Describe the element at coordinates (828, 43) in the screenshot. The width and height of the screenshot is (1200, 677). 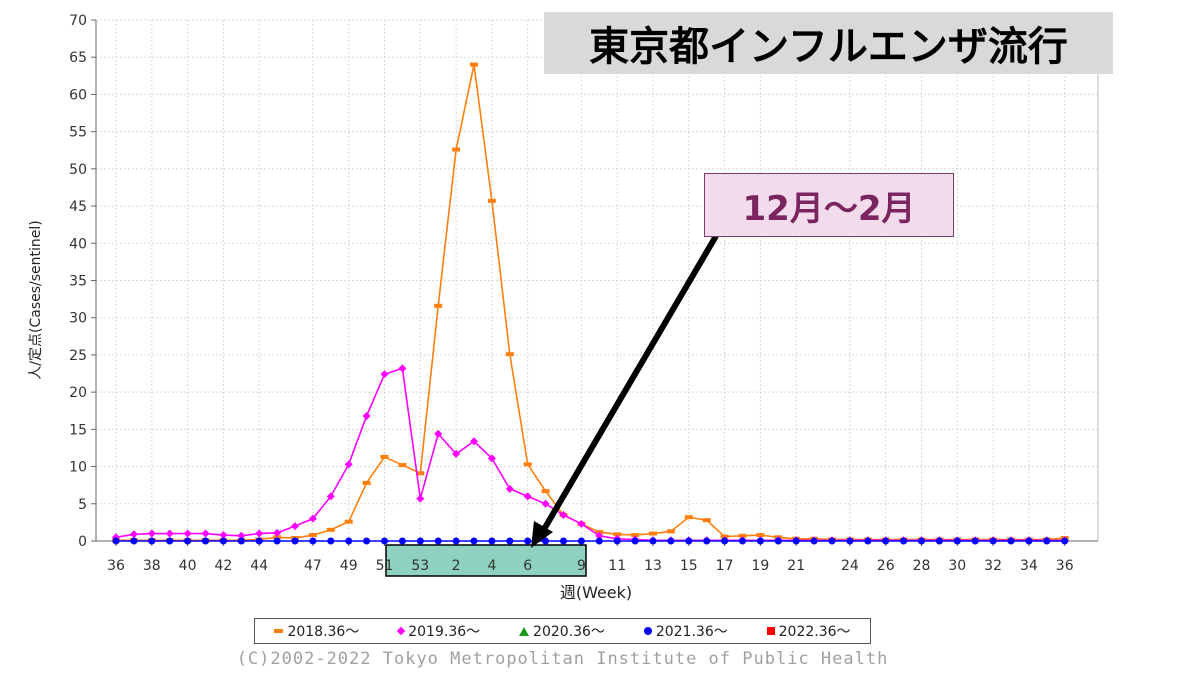
I see `chart-title: 東京都インフルエンザ流行` at that location.